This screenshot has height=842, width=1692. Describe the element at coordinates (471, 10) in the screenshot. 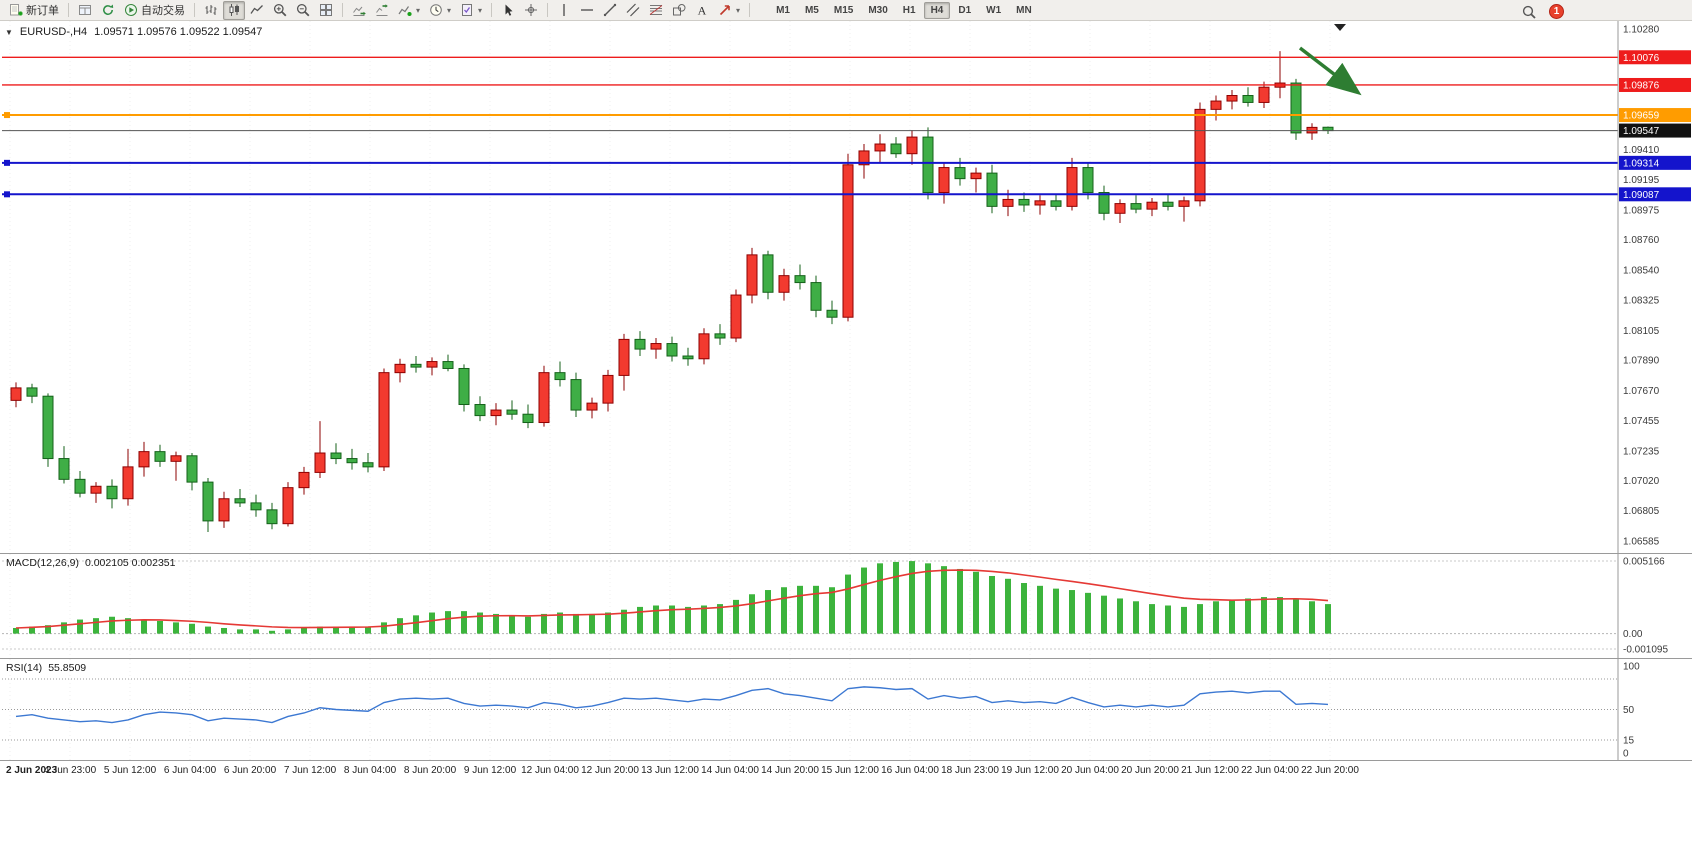

I see `templates-button: ▾` at that location.